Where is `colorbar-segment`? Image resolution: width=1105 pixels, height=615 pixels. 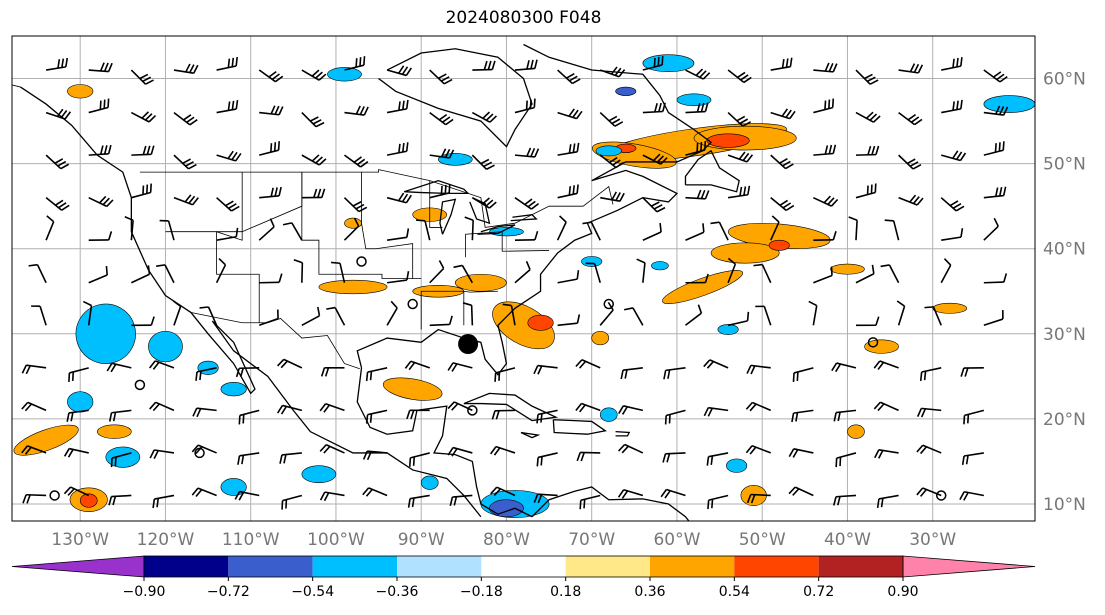 colorbar-segment is located at coordinates (776, 566).